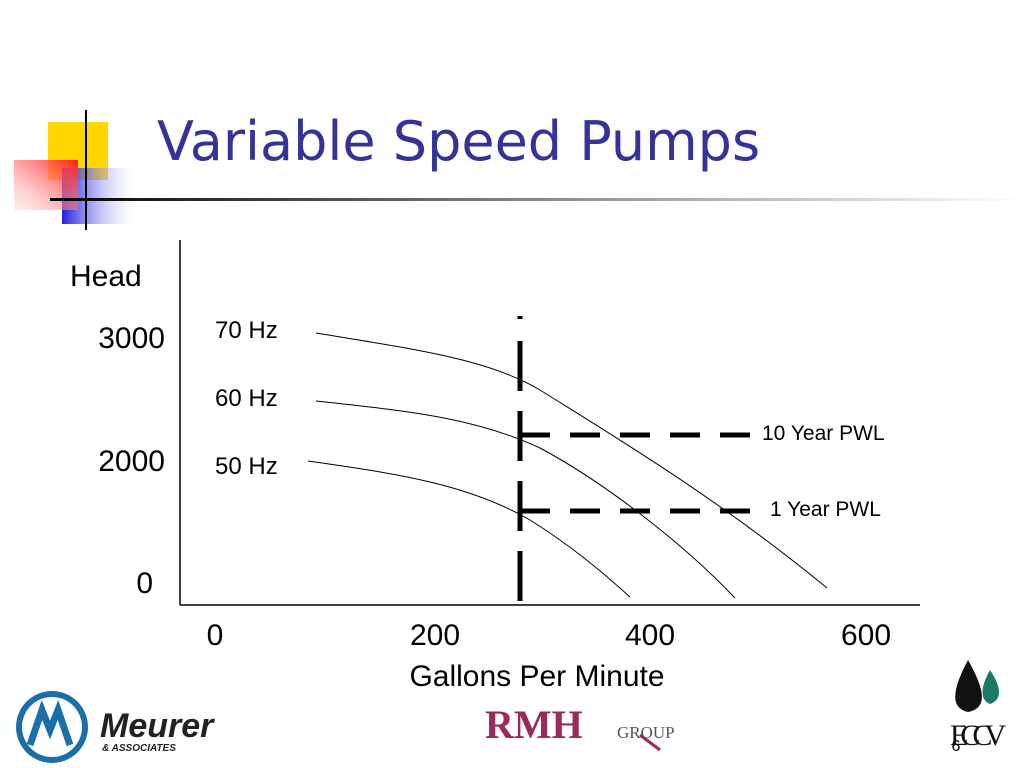 This screenshot has width=1024, height=768. What do you see at coordinates (458, 141) in the screenshot?
I see `slide-title: Variable Speed Pumps` at bounding box center [458, 141].